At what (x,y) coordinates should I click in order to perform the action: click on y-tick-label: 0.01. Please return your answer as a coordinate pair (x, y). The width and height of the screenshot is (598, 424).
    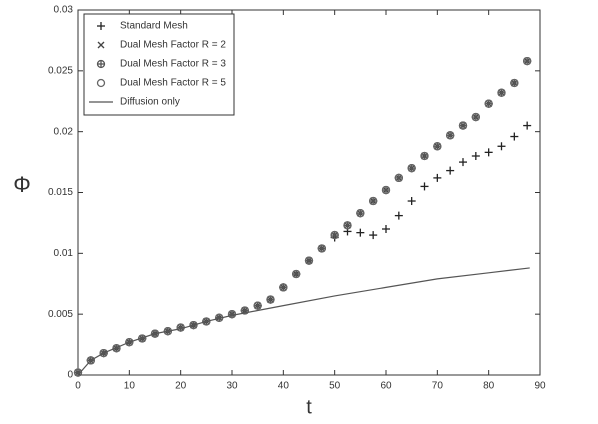
    Looking at the image, I should click on (64, 253).